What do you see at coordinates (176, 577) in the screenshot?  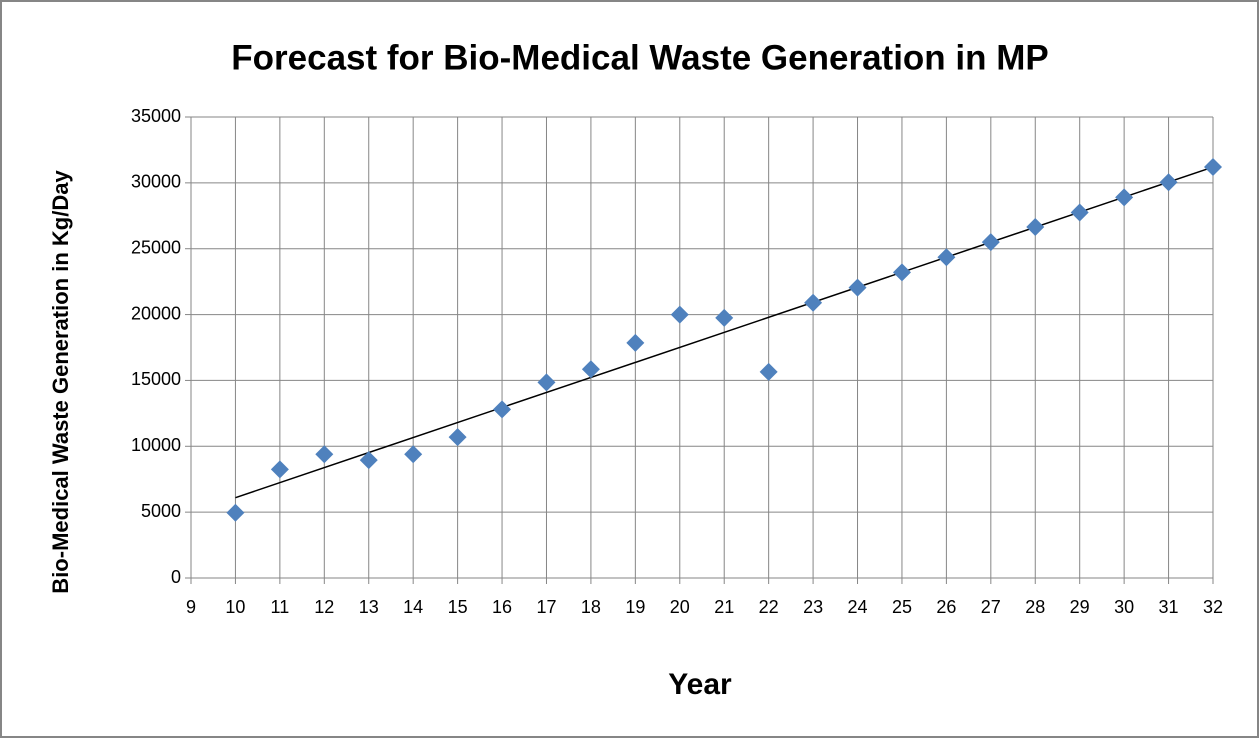 I see `y-tick-label: 0` at bounding box center [176, 577].